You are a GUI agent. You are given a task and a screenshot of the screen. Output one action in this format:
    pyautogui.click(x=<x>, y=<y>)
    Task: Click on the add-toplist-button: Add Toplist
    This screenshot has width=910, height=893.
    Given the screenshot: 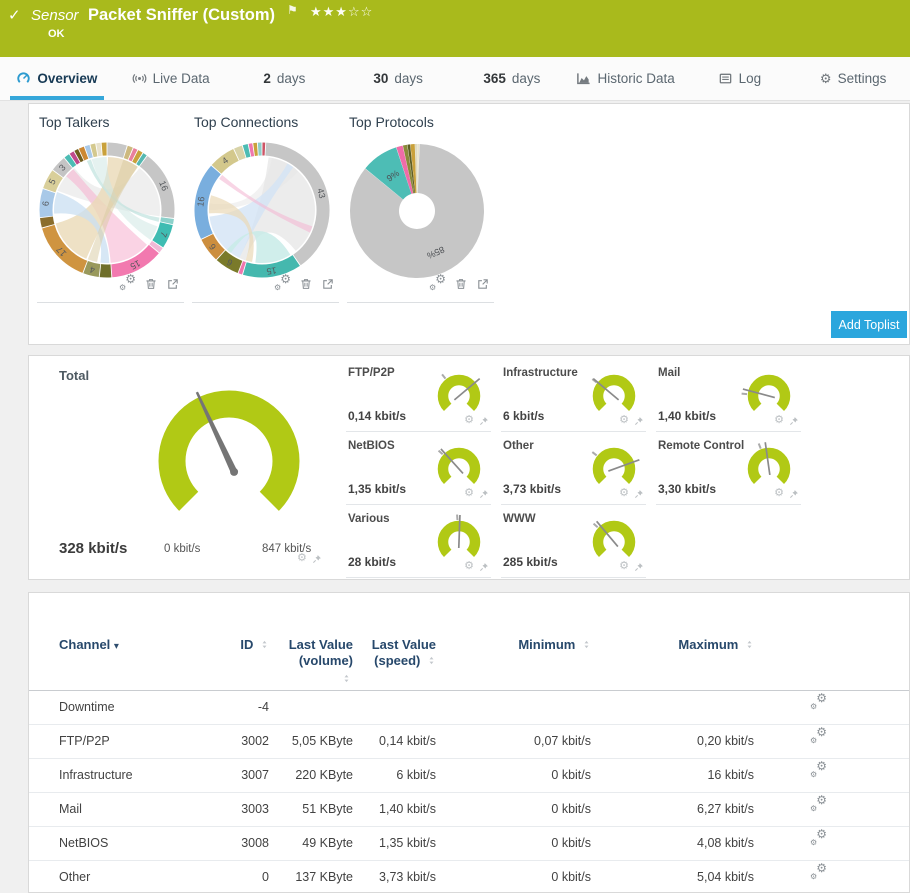 What is the action you would take?
    pyautogui.click(x=869, y=324)
    